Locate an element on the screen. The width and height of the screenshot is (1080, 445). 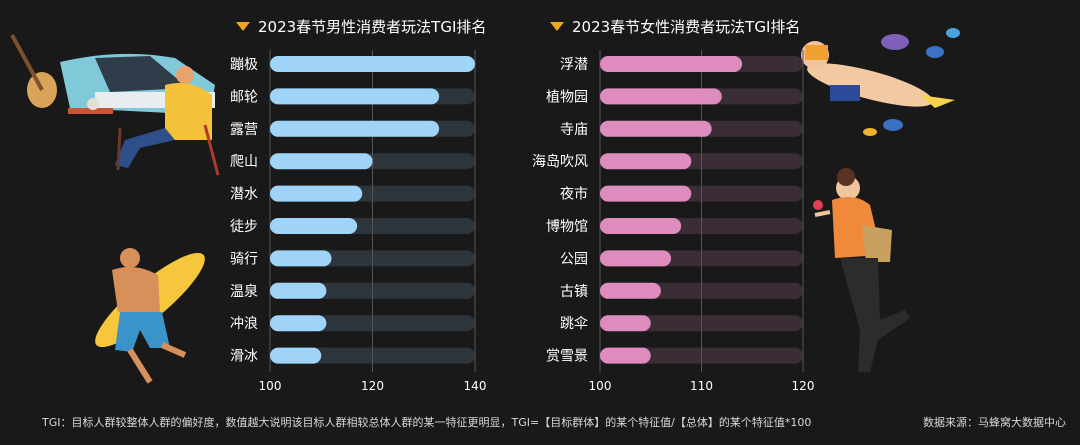
female-category-label: 浮潜 is located at coordinates (574, 65).